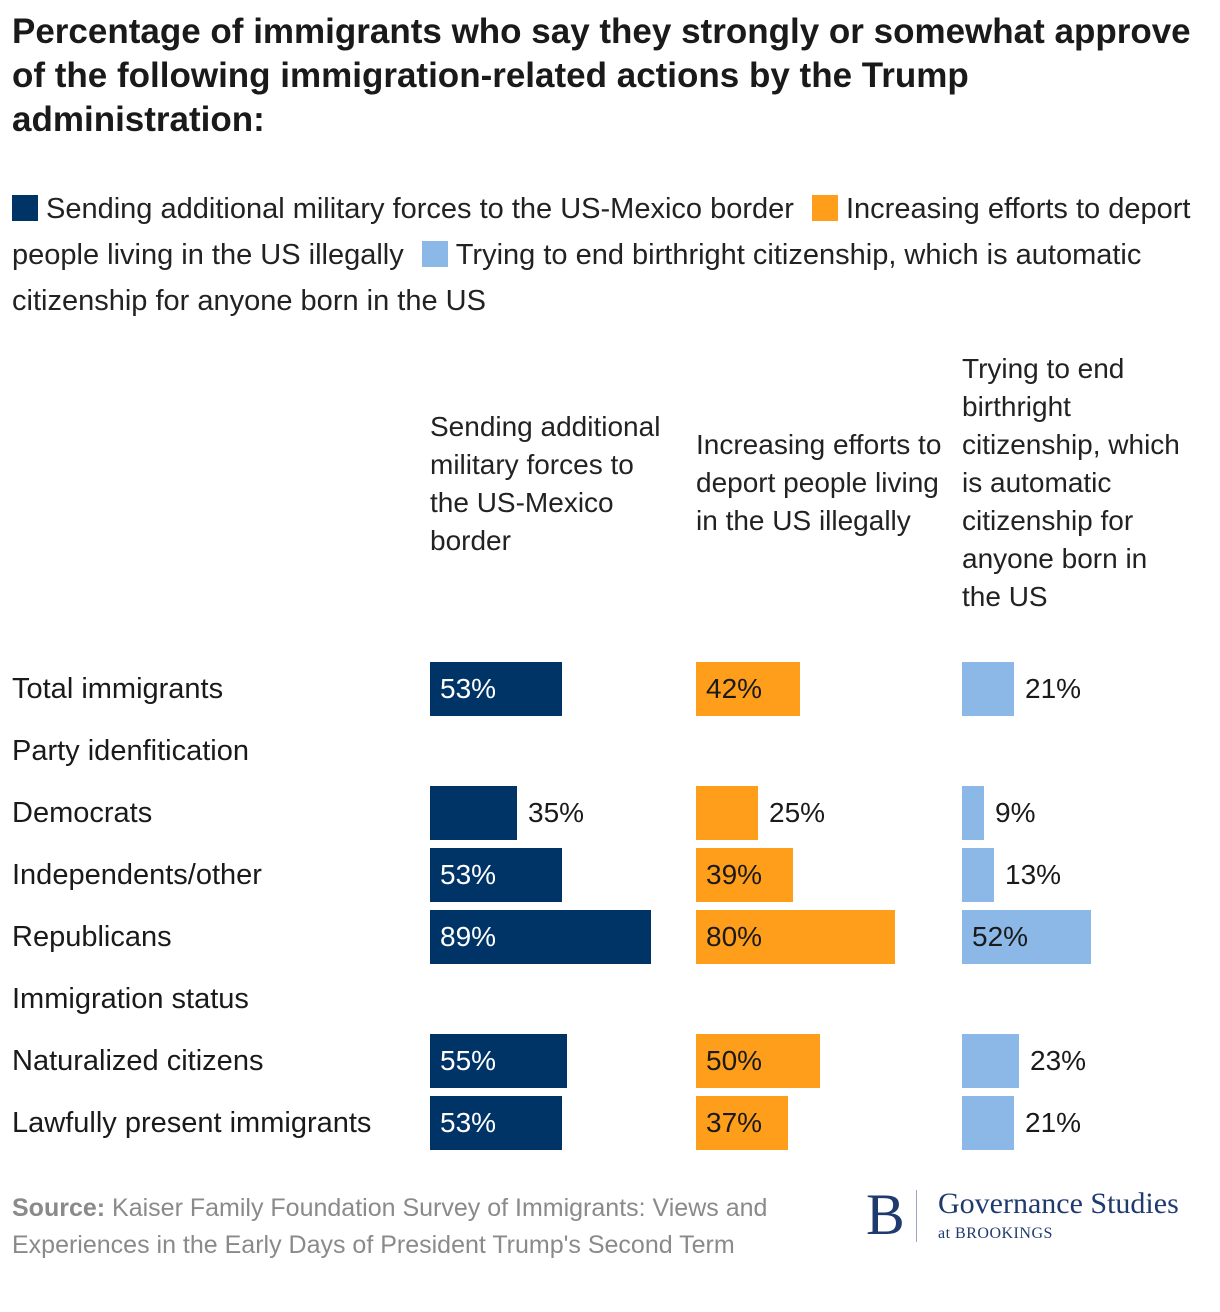  Describe the element at coordinates (990, 1061) in the screenshot. I see `bar-naturalized-citizens-s3` at that location.